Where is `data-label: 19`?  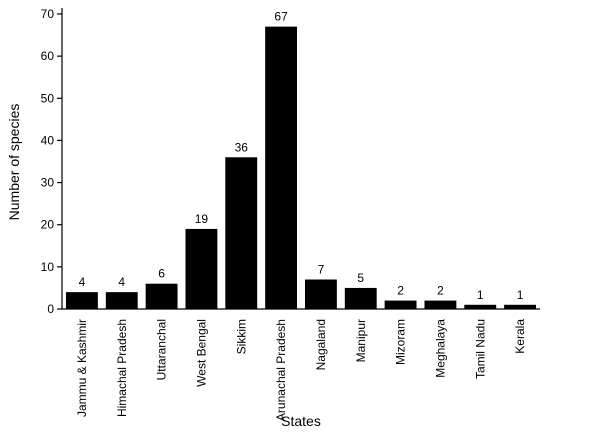 data-label: 19 is located at coordinates (202, 219).